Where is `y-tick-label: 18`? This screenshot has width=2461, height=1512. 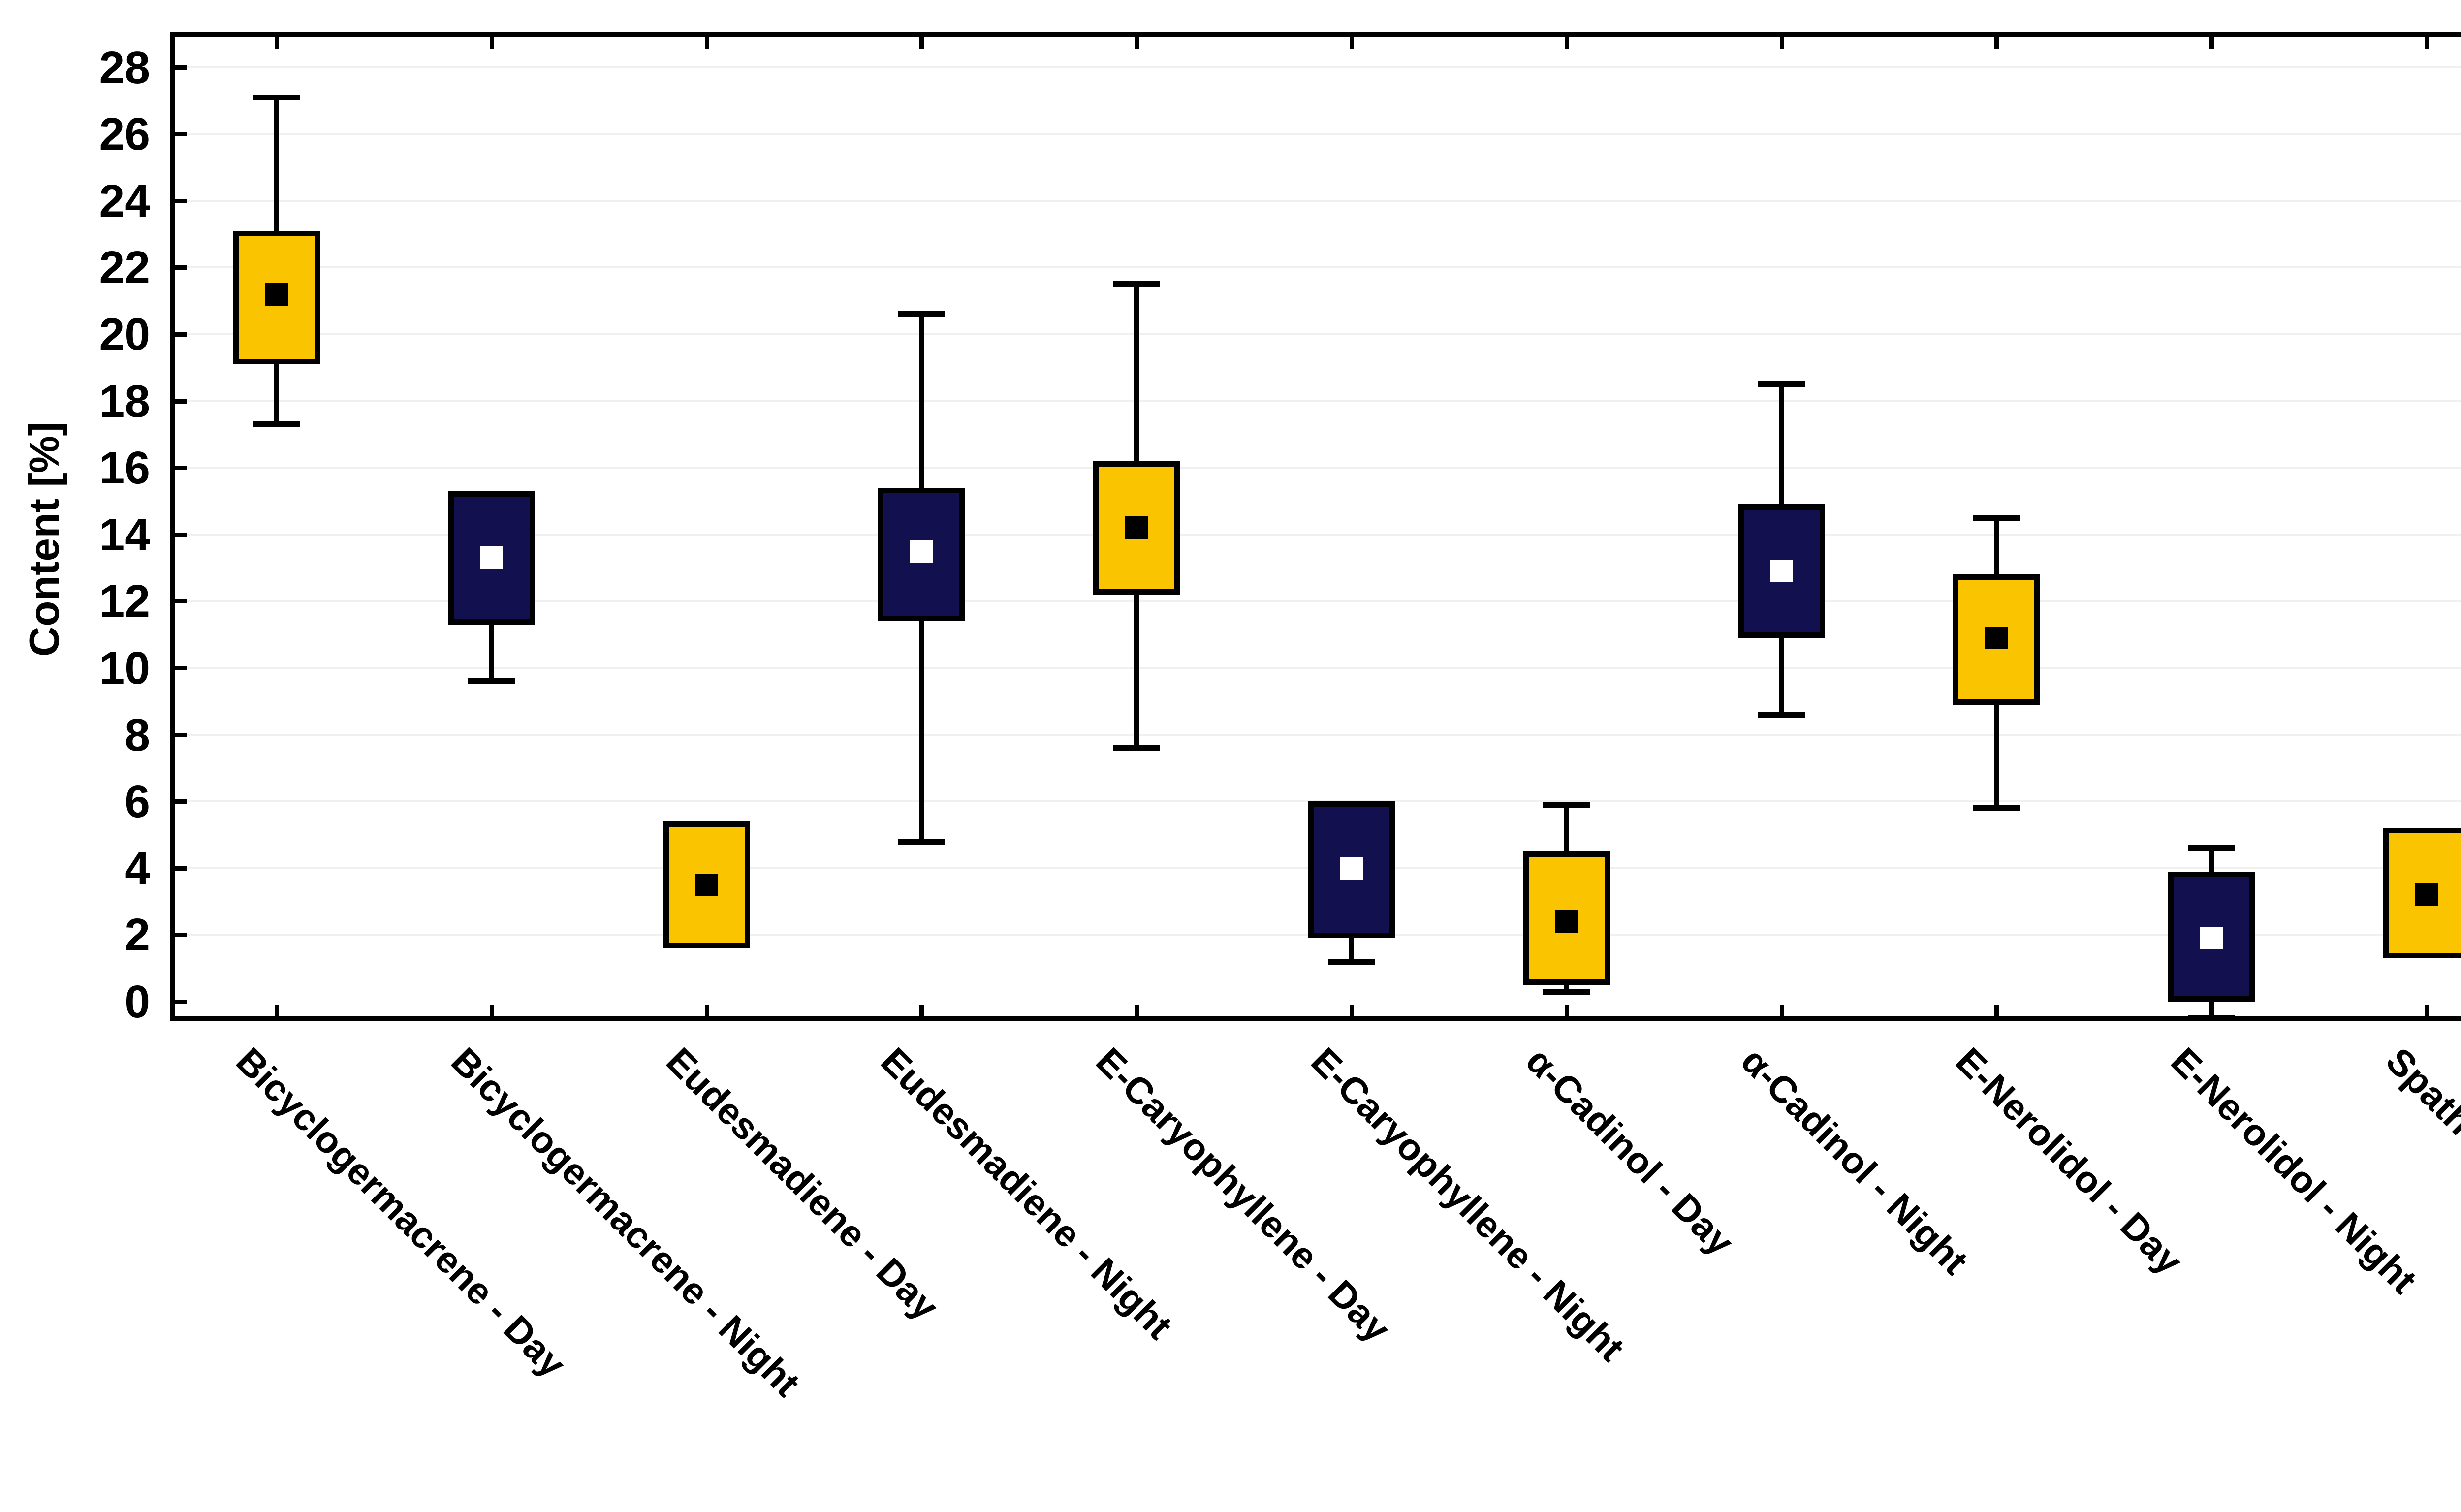 y-tick-label: 18 is located at coordinates (124, 401).